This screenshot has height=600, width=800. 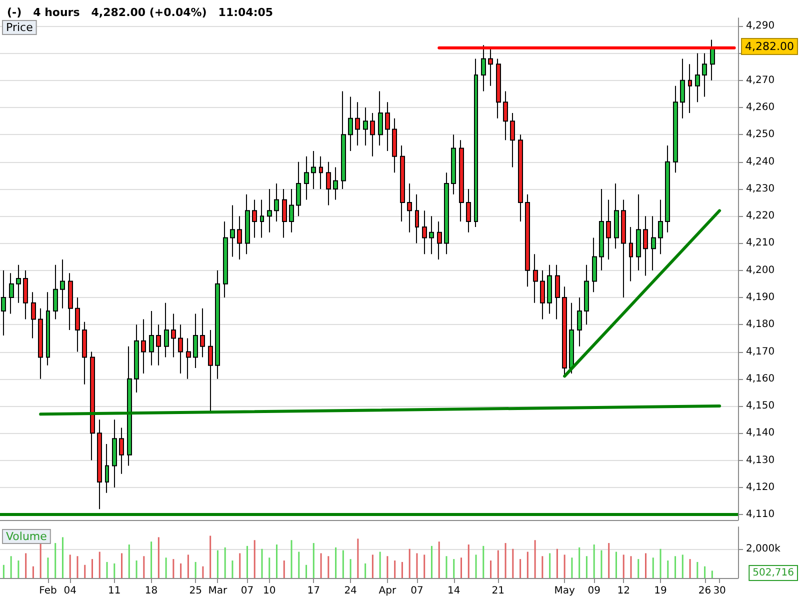 I want to click on x-tick-label: 04, so click(x=70, y=591).